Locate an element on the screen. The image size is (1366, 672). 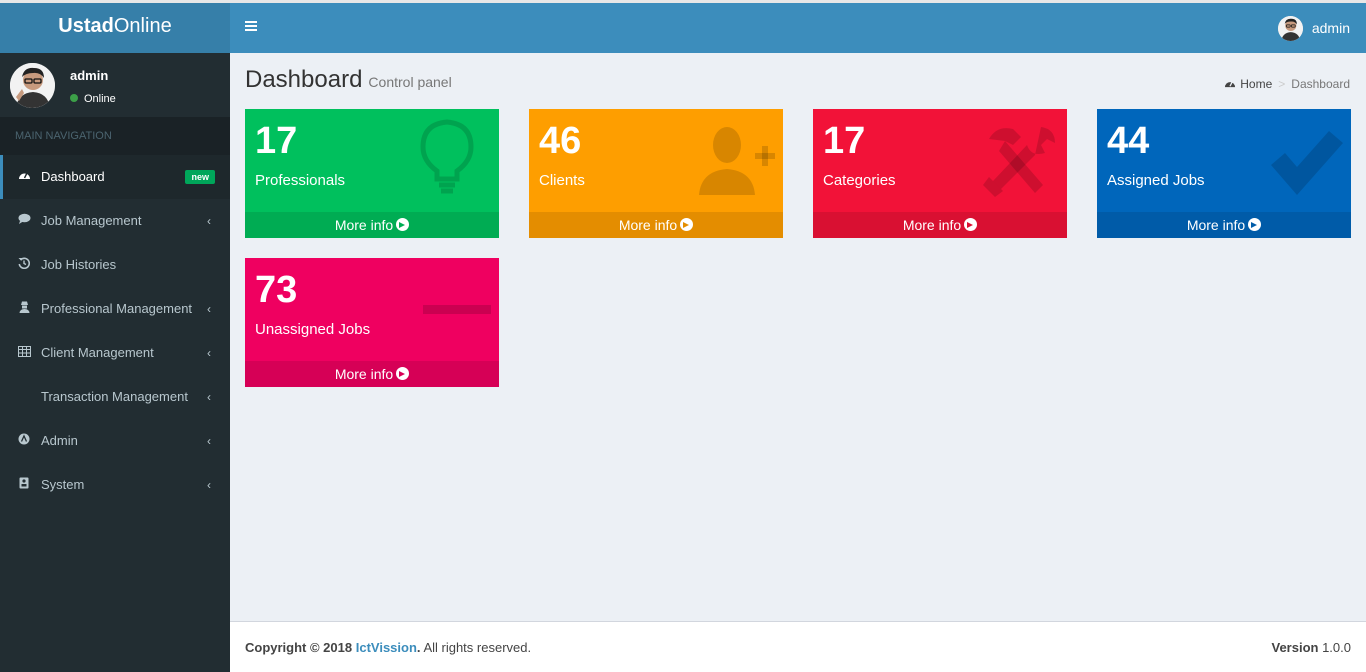
sidebar-item-label: Transaction Management is located at coordinates (114, 396).